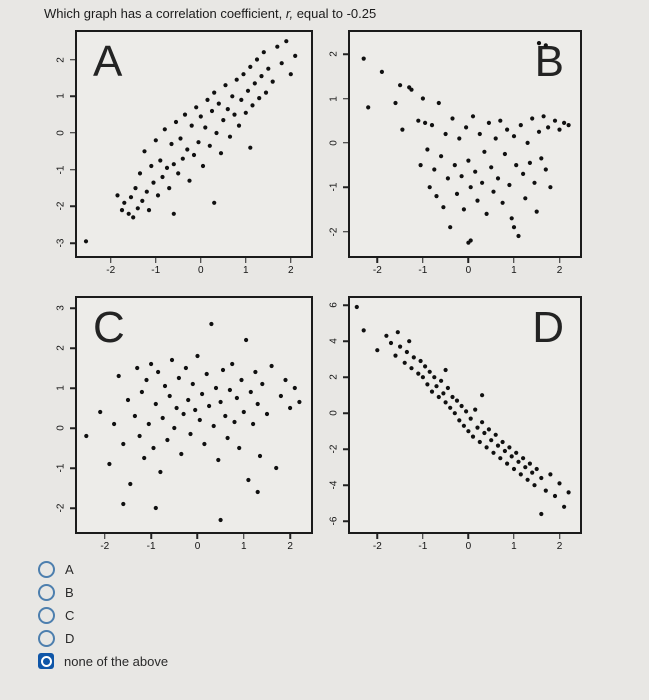 The image size is (649, 700). I want to click on question-r-variable: r,, so click(289, 13).